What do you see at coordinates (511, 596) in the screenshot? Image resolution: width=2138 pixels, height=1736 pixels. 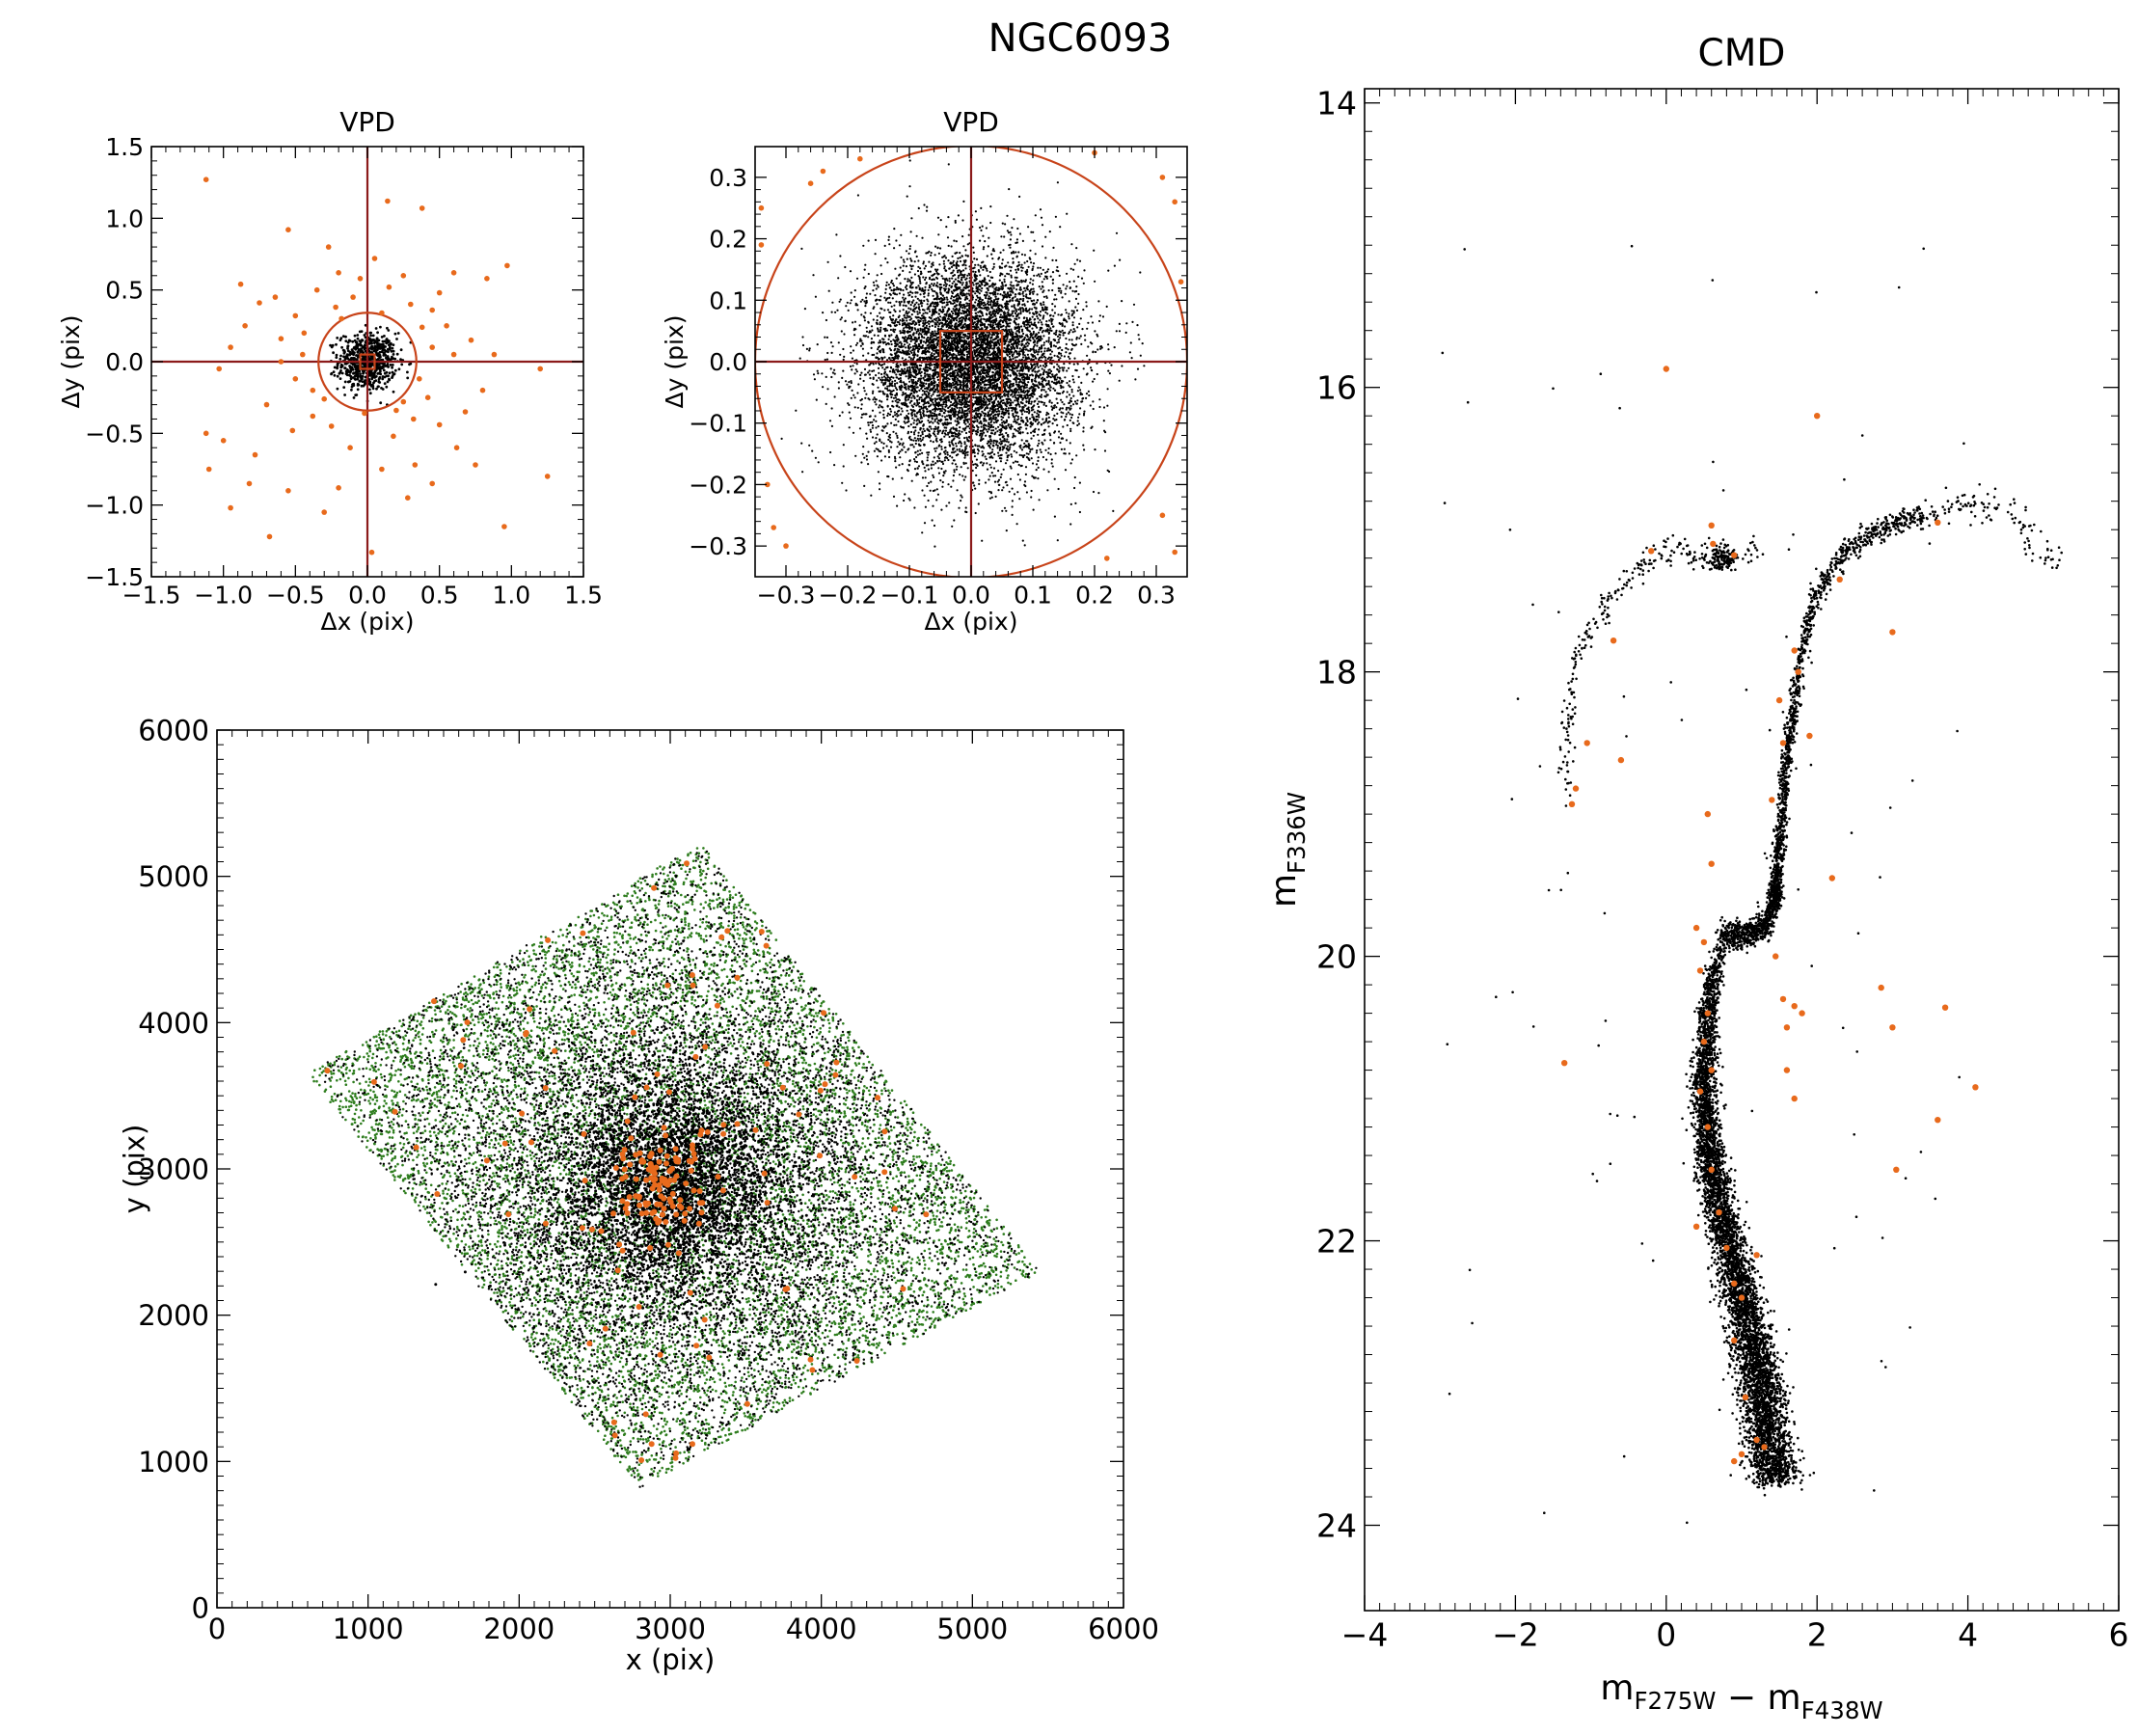 I see `vpd-wide-xtick-label: 1.0` at bounding box center [511, 596].